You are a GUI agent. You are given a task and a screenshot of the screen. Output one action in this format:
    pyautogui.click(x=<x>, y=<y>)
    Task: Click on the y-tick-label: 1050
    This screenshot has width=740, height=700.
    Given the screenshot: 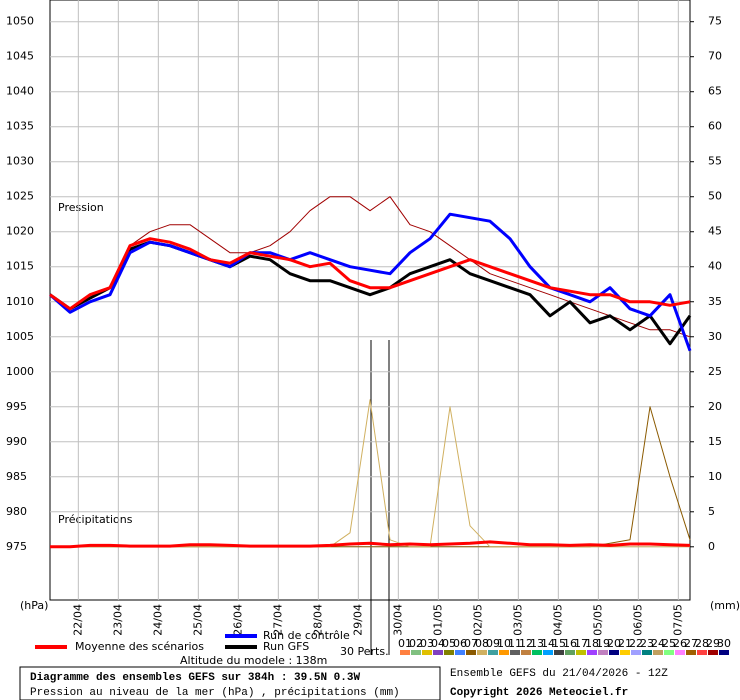 What is the action you would take?
    pyautogui.click(x=20, y=21)
    